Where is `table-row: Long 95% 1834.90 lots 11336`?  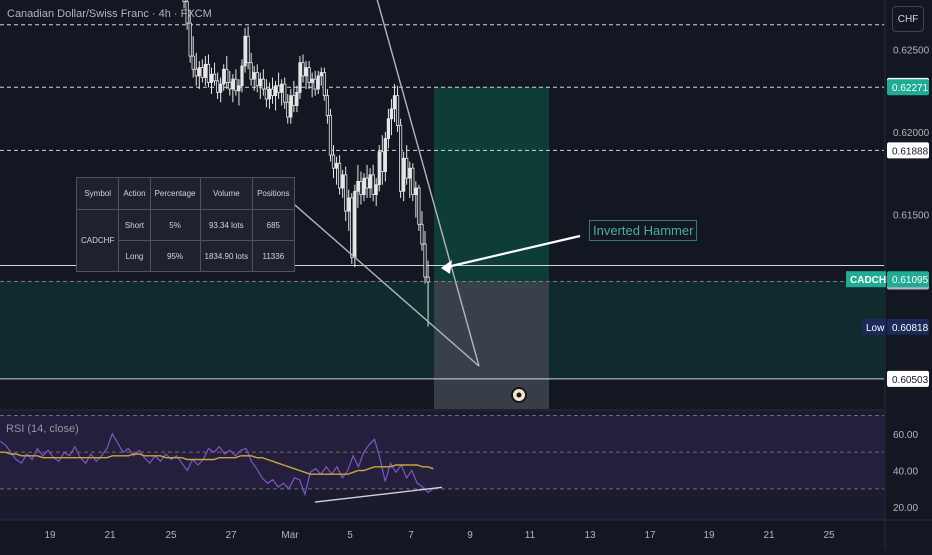 table-row: Long 95% 1834.90 lots 11336 is located at coordinates (186, 256).